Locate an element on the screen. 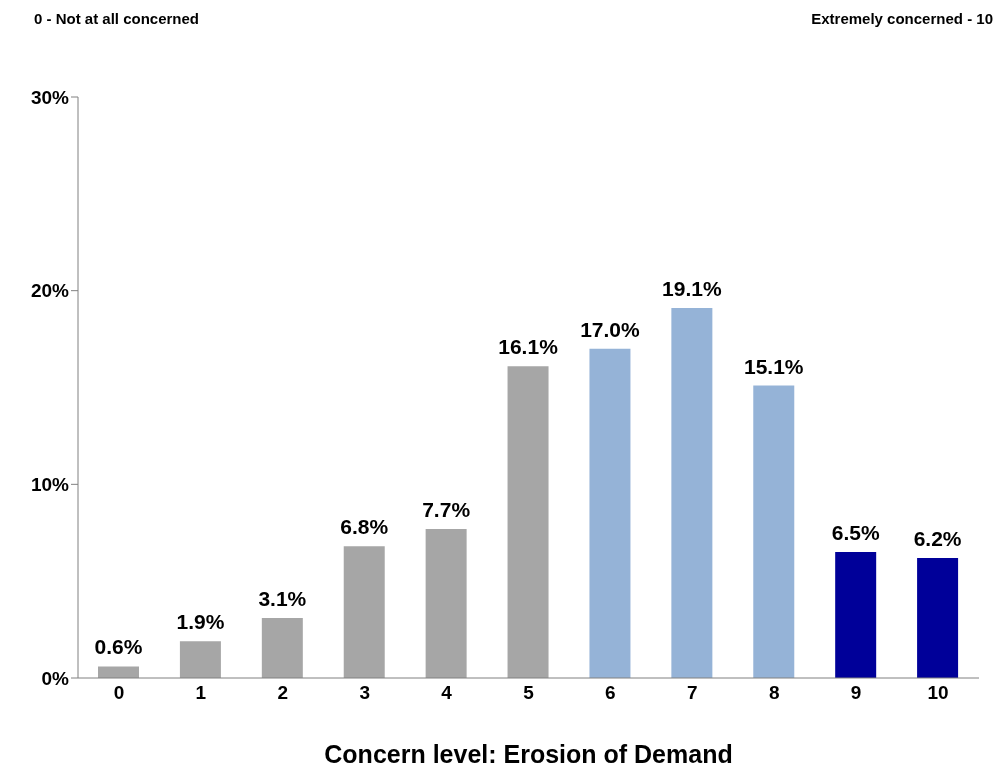  x-tick-label: 4 is located at coordinates (447, 693).